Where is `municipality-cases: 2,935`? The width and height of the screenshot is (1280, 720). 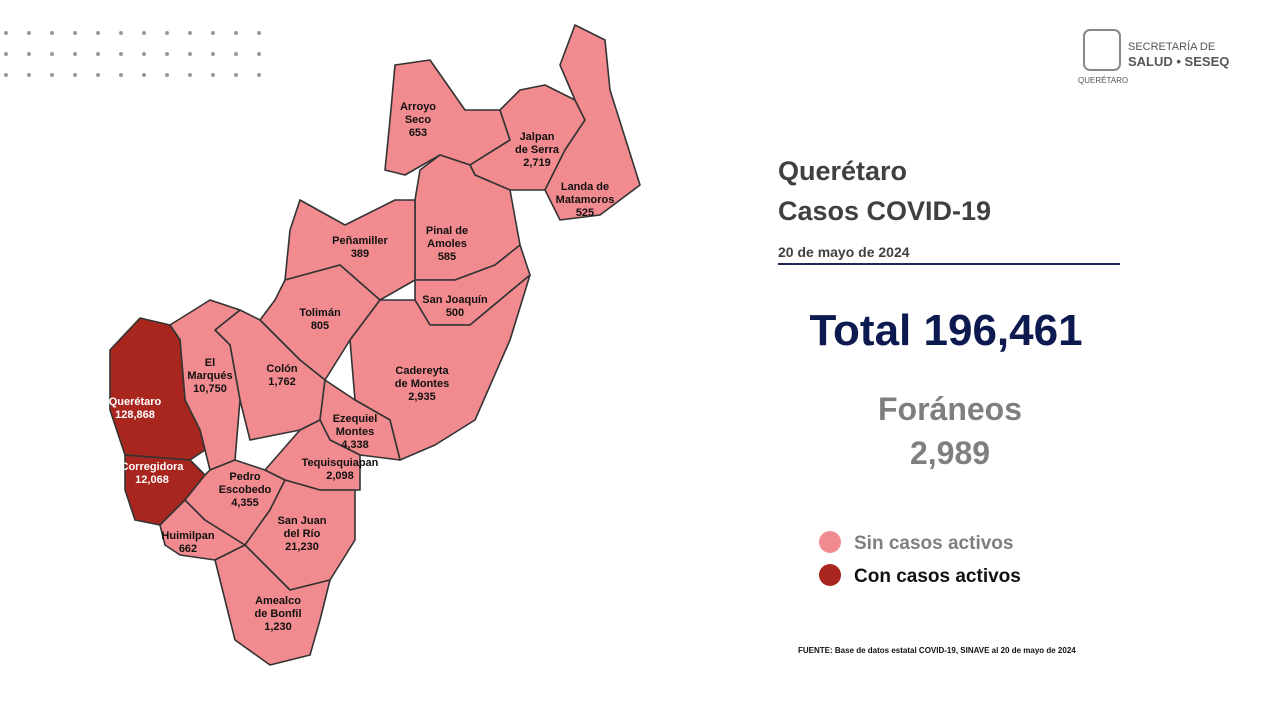 municipality-cases: 2,935 is located at coordinates (422, 397).